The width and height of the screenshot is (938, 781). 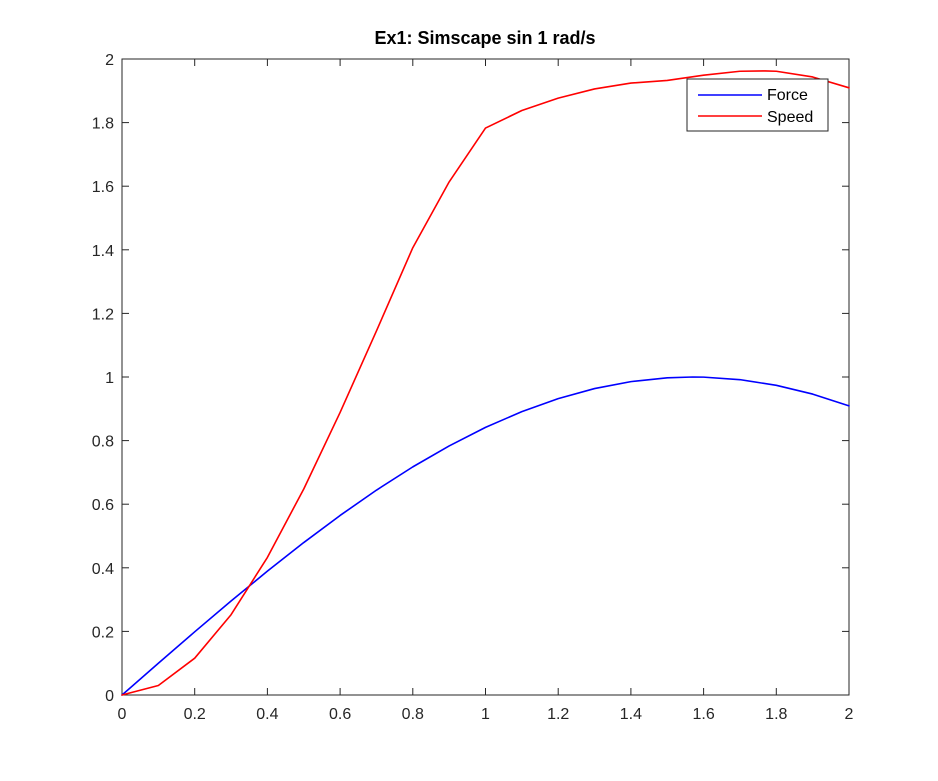 I want to click on y-tick-label: 2, so click(x=109, y=60).